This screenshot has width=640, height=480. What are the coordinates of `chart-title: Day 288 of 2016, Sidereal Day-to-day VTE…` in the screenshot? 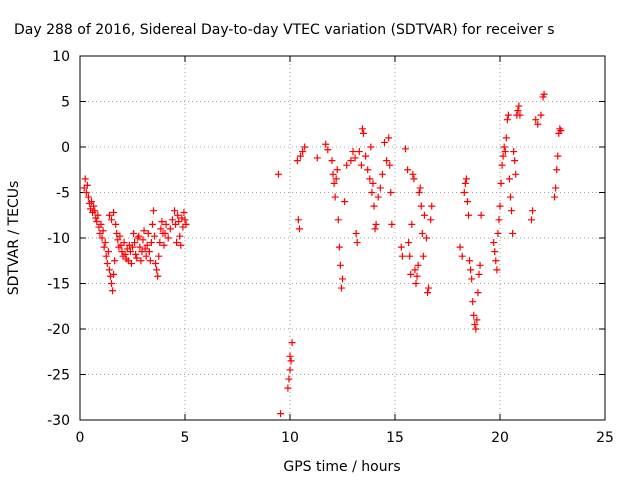 It's located at (284, 30).